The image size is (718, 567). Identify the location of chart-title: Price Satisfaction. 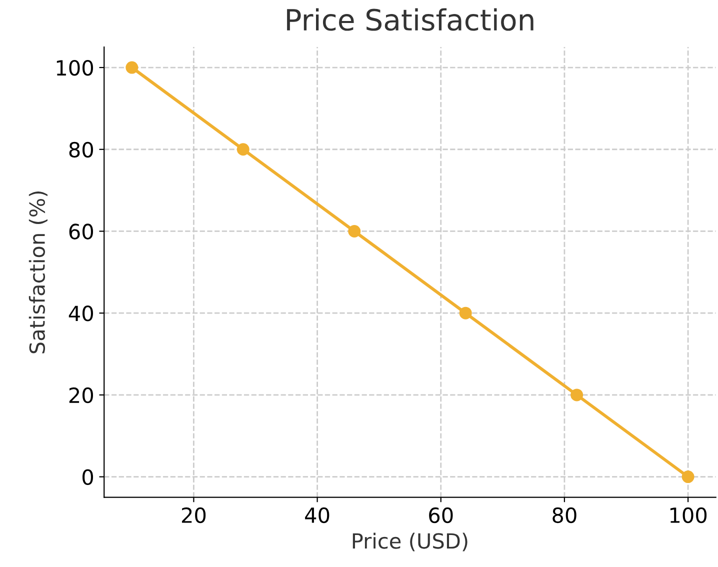
(410, 19).